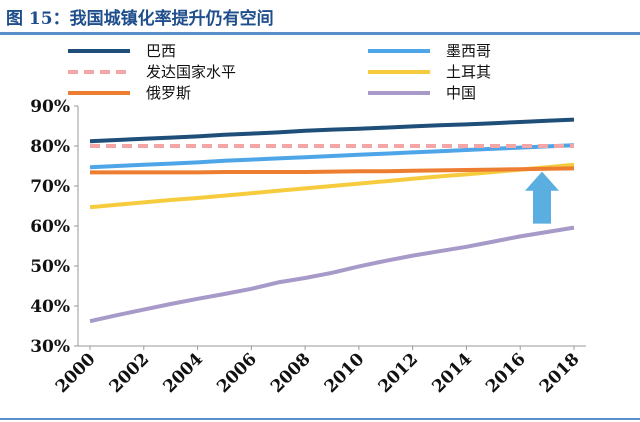 Image resolution: width=640 pixels, height=422 pixels. I want to click on y-tick-label: 50%, so click(50, 267).